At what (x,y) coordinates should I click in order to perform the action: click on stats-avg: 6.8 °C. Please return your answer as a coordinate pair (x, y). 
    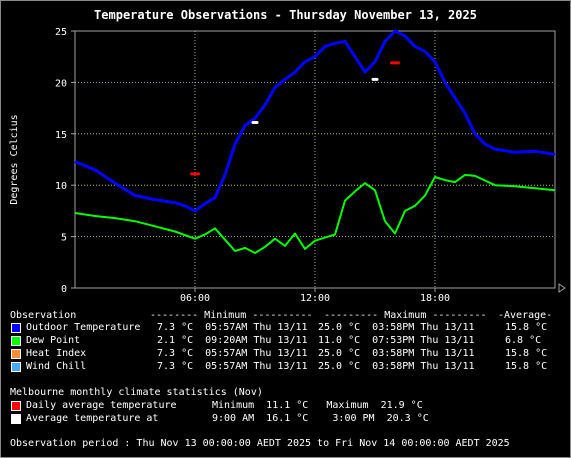
    Looking at the image, I should click on (523, 340).